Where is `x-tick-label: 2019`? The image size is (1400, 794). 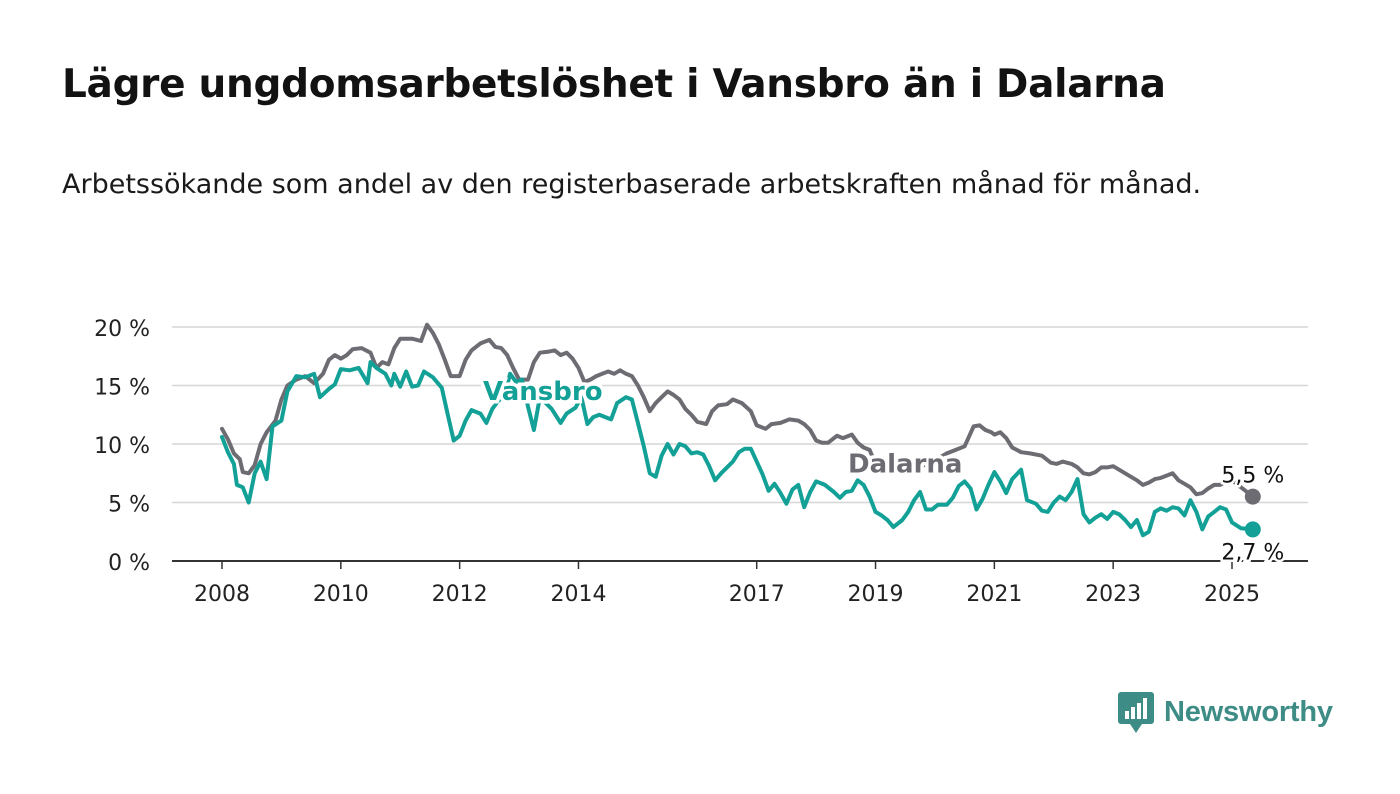 x-tick-label: 2019 is located at coordinates (876, 594).